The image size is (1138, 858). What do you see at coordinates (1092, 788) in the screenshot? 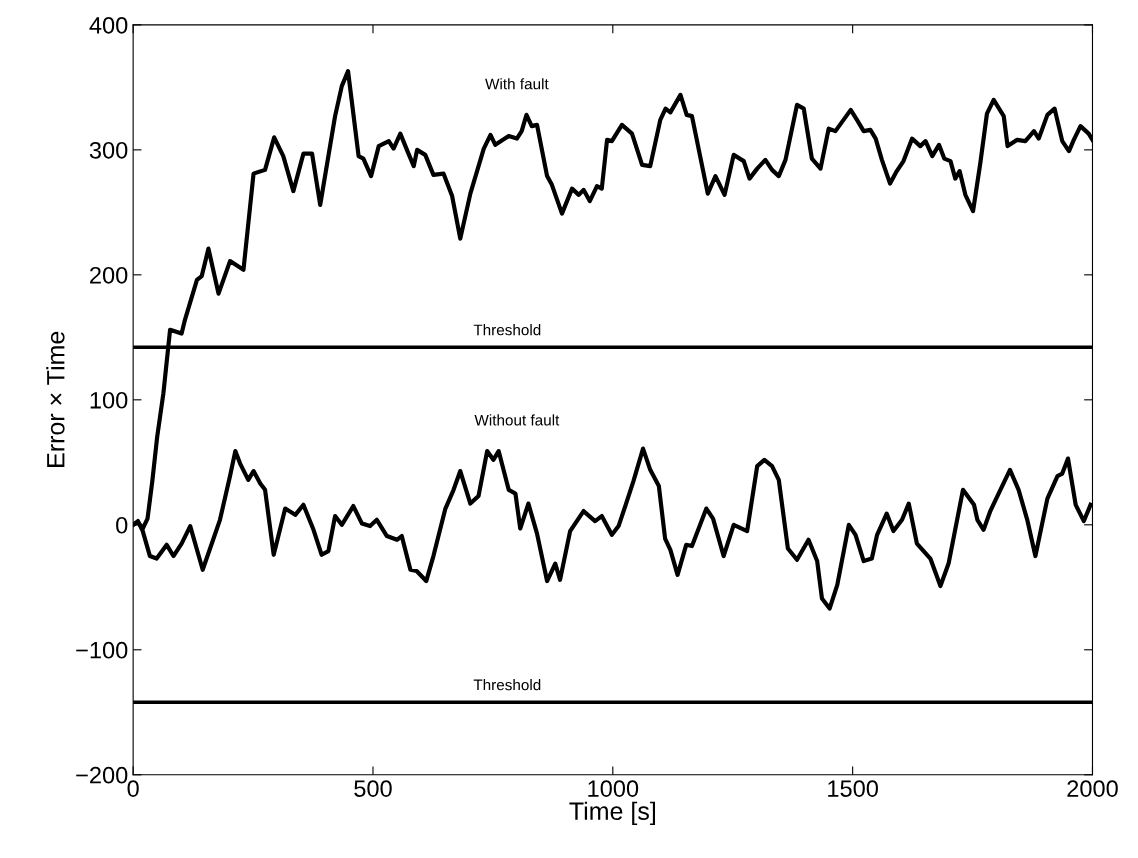
I see `x-tick-label: 2000` at bounding box center [1092, 788].